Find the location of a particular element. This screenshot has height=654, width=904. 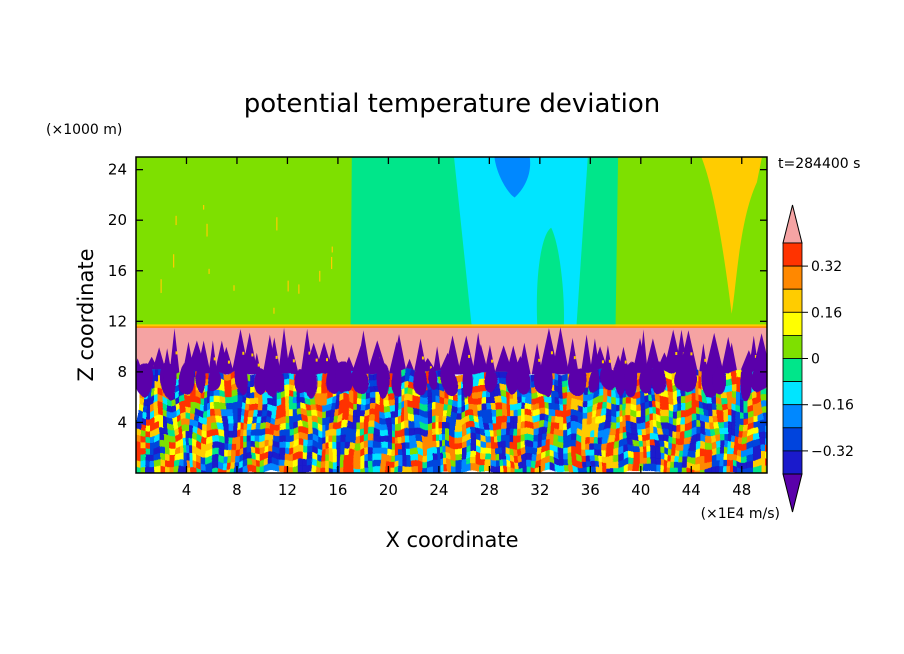

colorbar-segment is located at coordinates (792, 346).